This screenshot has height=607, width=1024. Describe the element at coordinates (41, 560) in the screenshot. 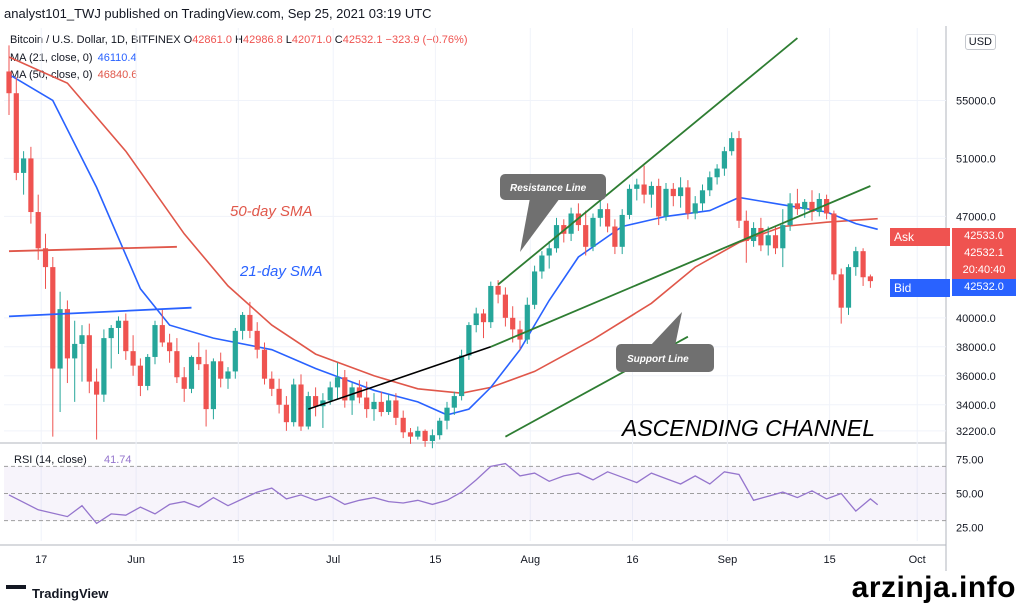

I see `time-tick-label: 17` at that location.